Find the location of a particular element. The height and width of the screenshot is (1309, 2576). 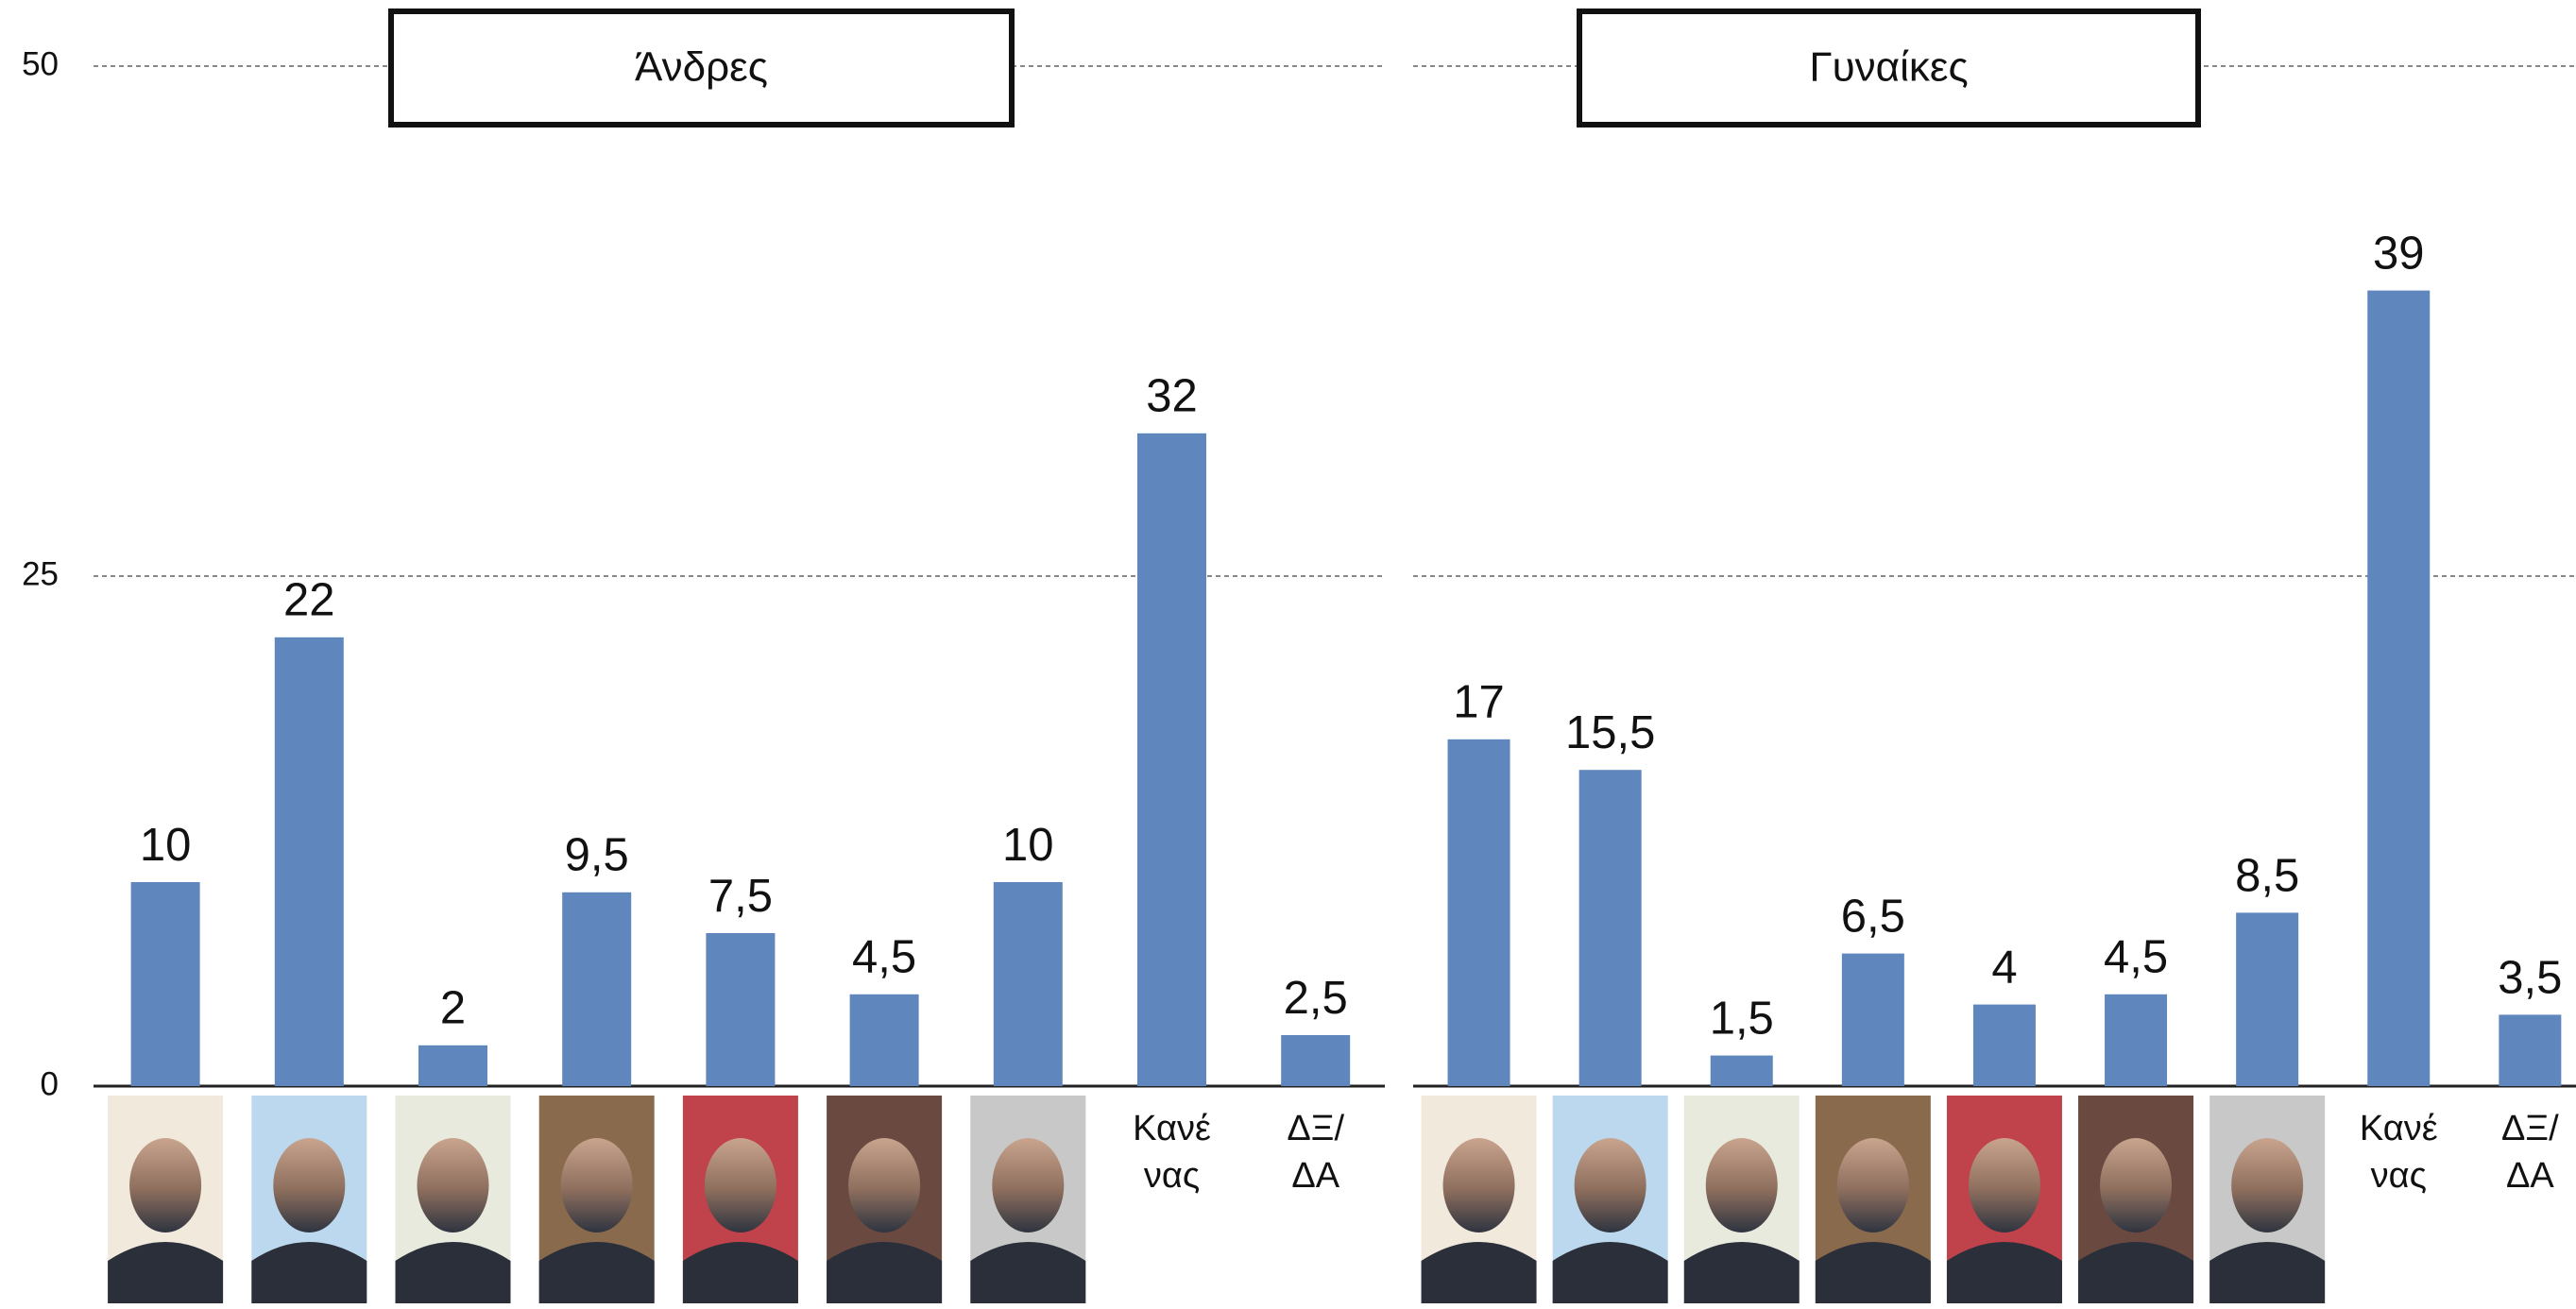

value-label: 9,5 is located at coordinates (597, 855).